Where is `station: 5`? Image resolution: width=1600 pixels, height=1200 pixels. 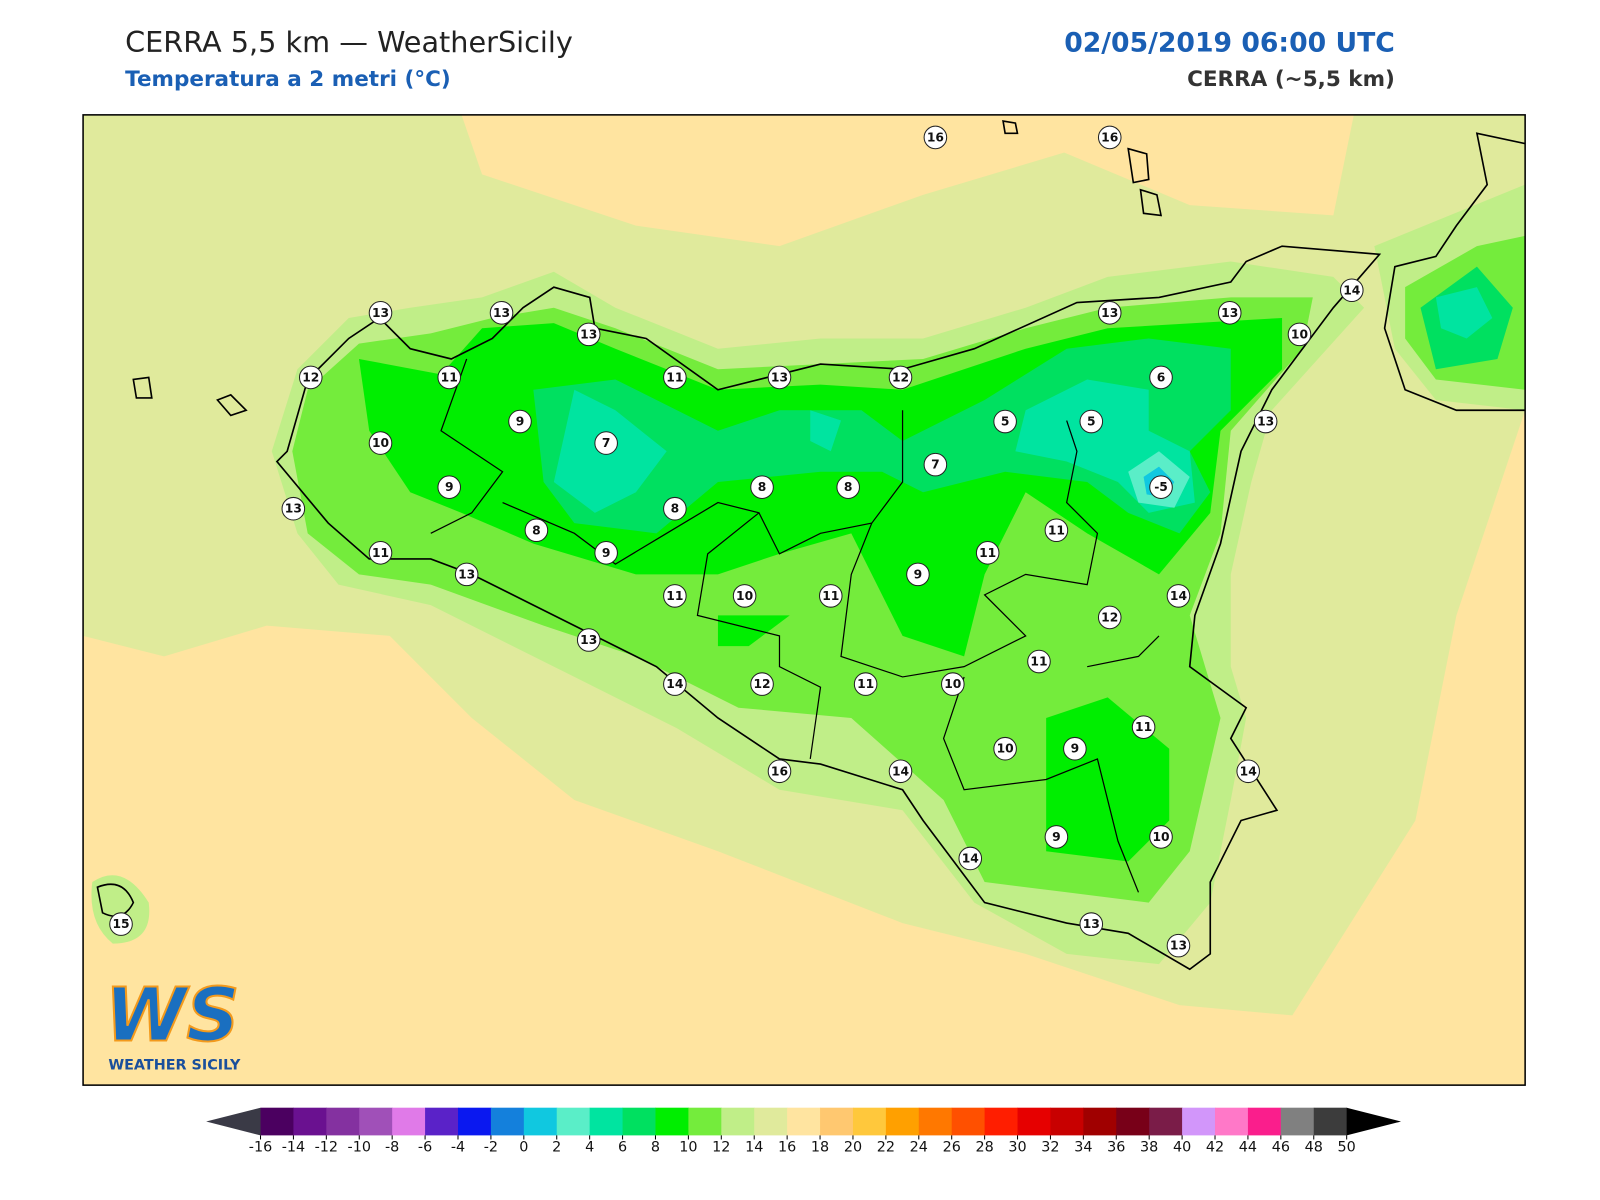
station: 5 is located at coordinates (1005, 421).